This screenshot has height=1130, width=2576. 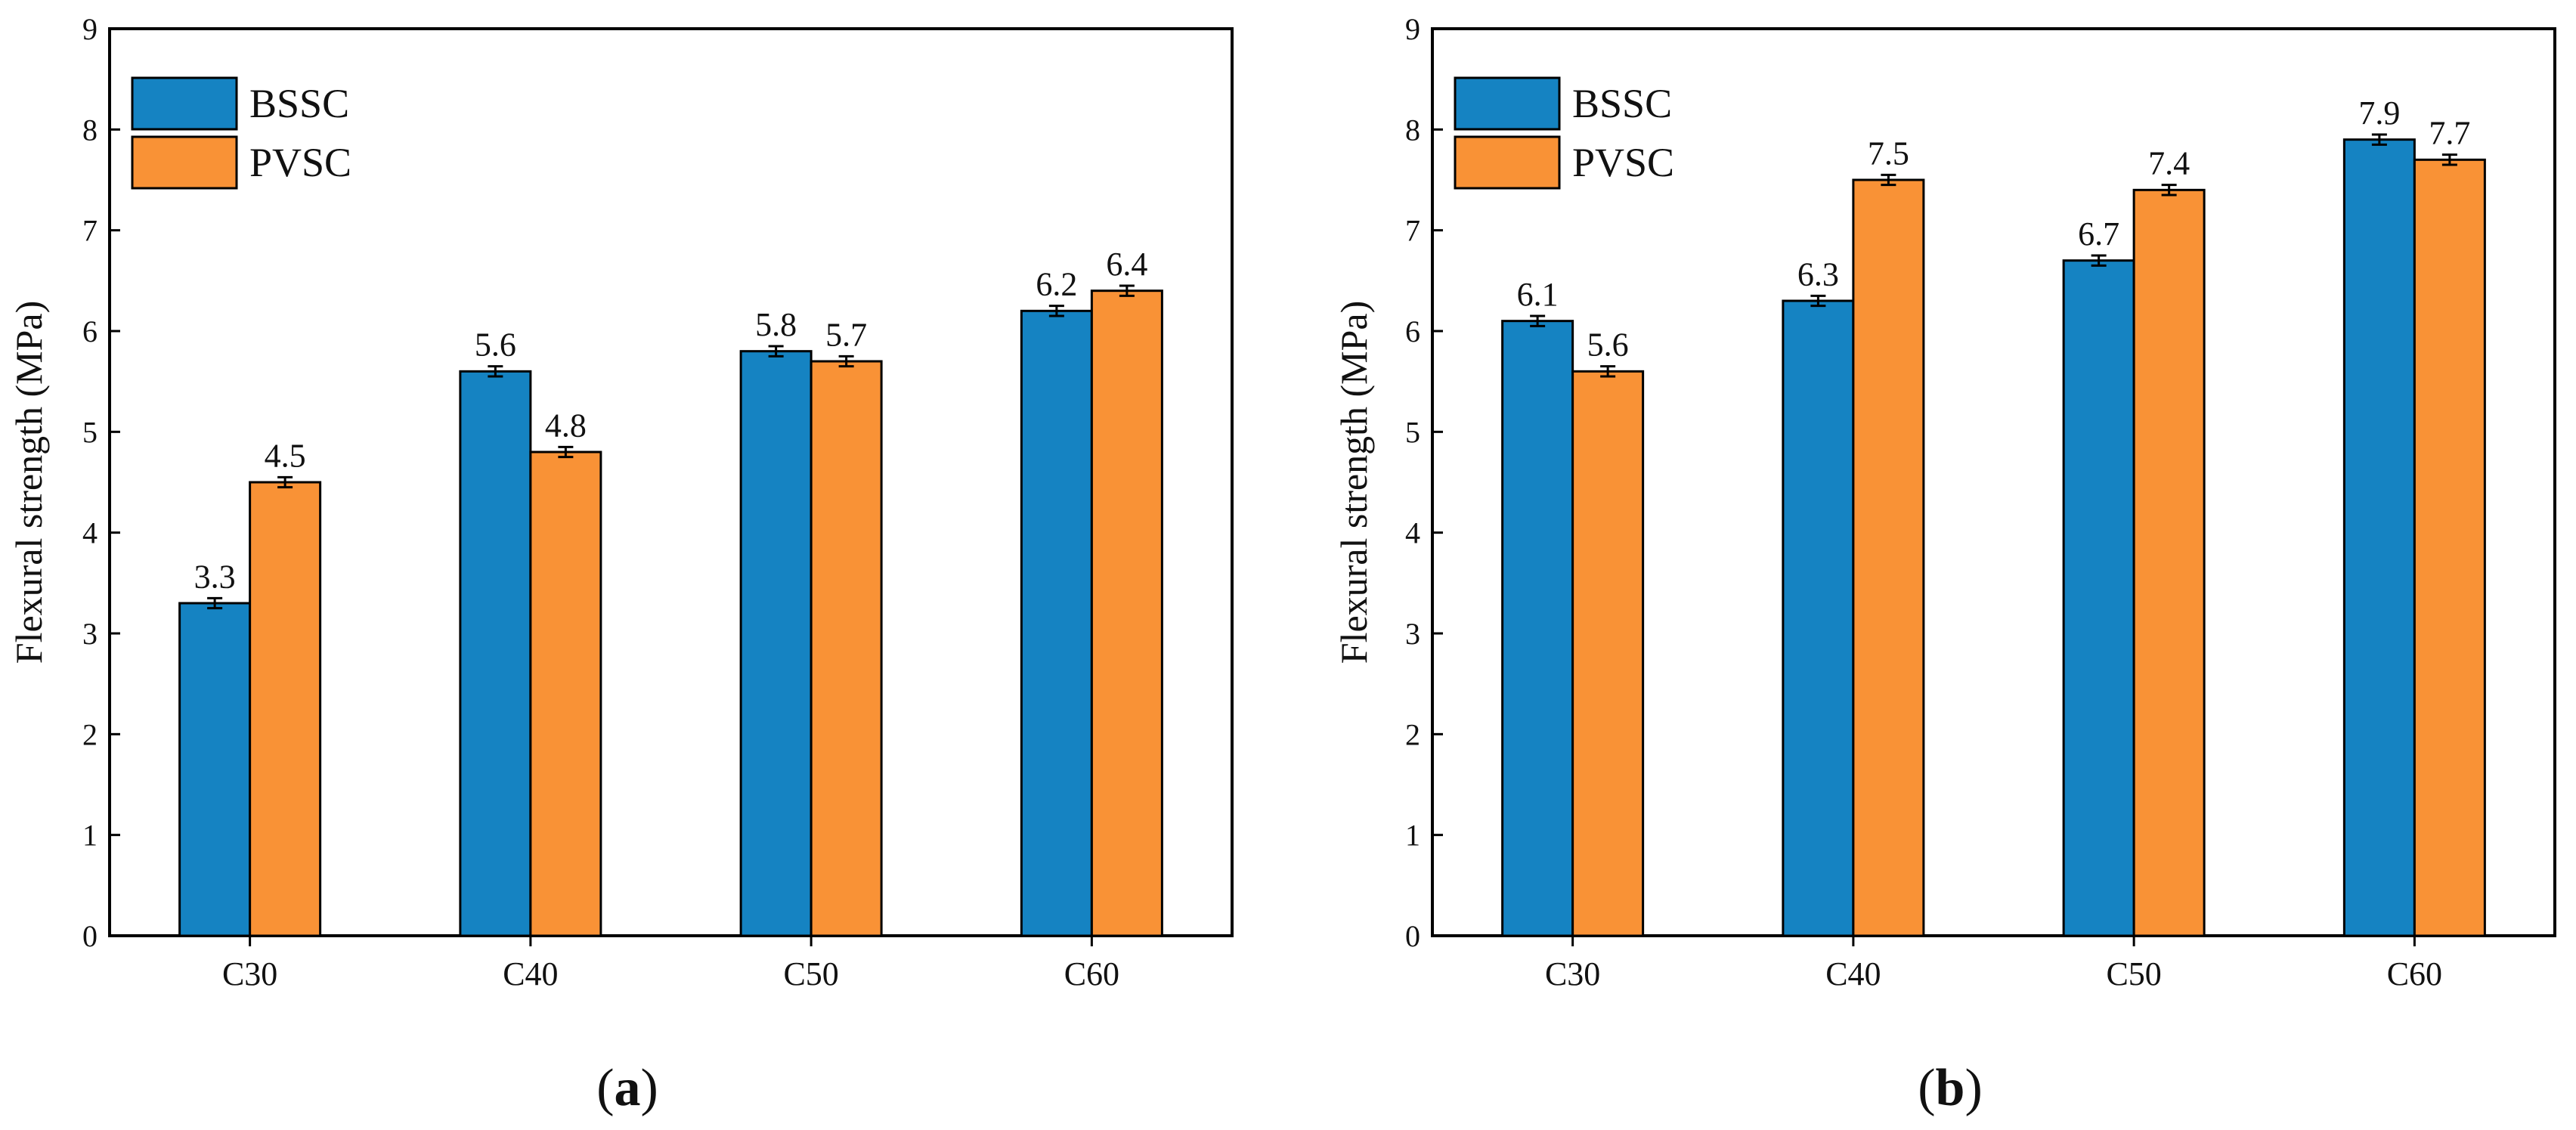 I want to click on data-label: 6.3, so click(x=1818, y=274).